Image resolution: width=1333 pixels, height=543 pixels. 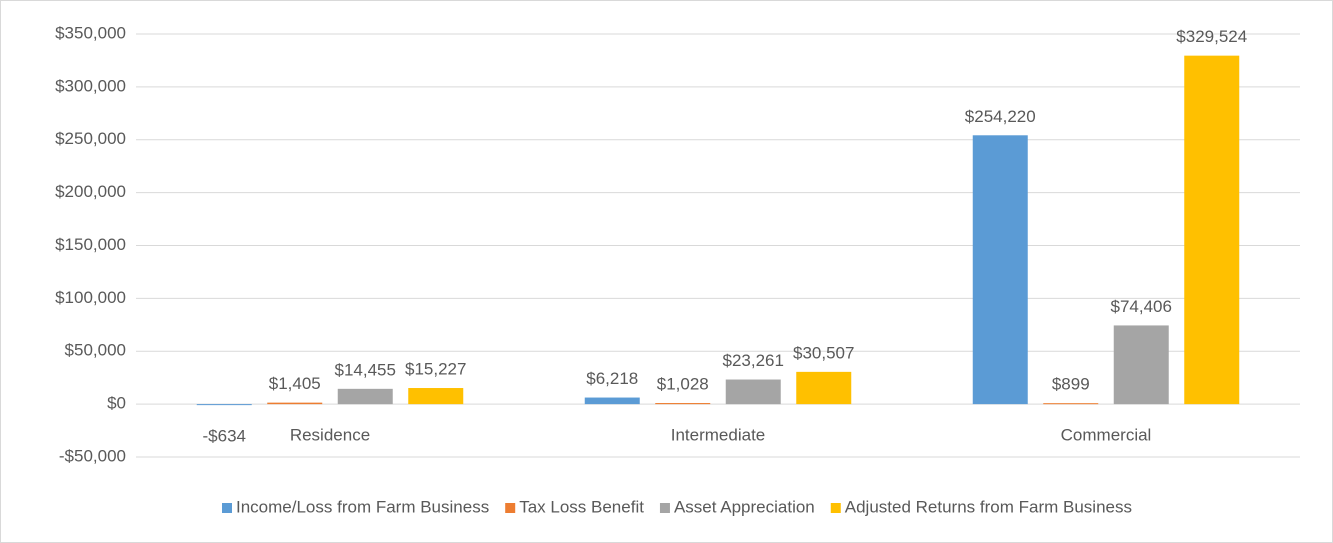 What do you see at coordinates (330, 435) in the screenshot?
I see `x-tick-label: Residence` at bounding box center [330, 435].